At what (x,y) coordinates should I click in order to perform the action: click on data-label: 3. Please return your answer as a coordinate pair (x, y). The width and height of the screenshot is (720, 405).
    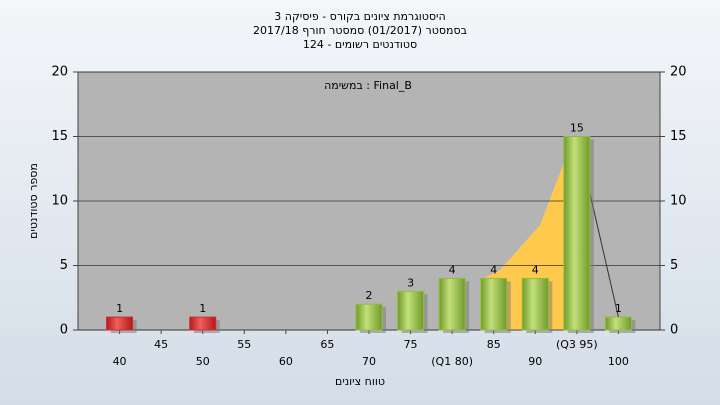
    Looking at the image, I should click on (410, 282).